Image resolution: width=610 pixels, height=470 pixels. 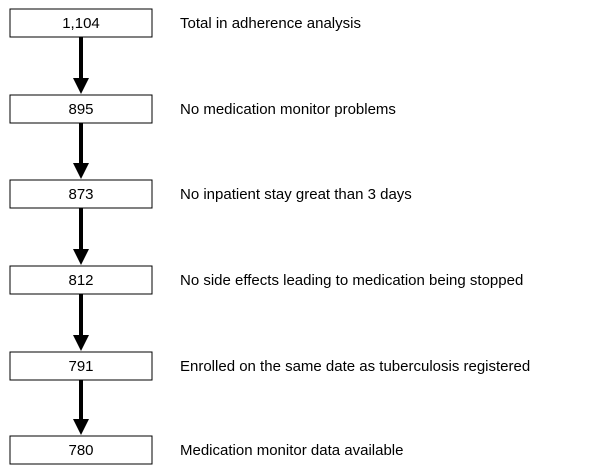 I want to click on node-label: No medication monitor problems, so click(x=288, y=109).